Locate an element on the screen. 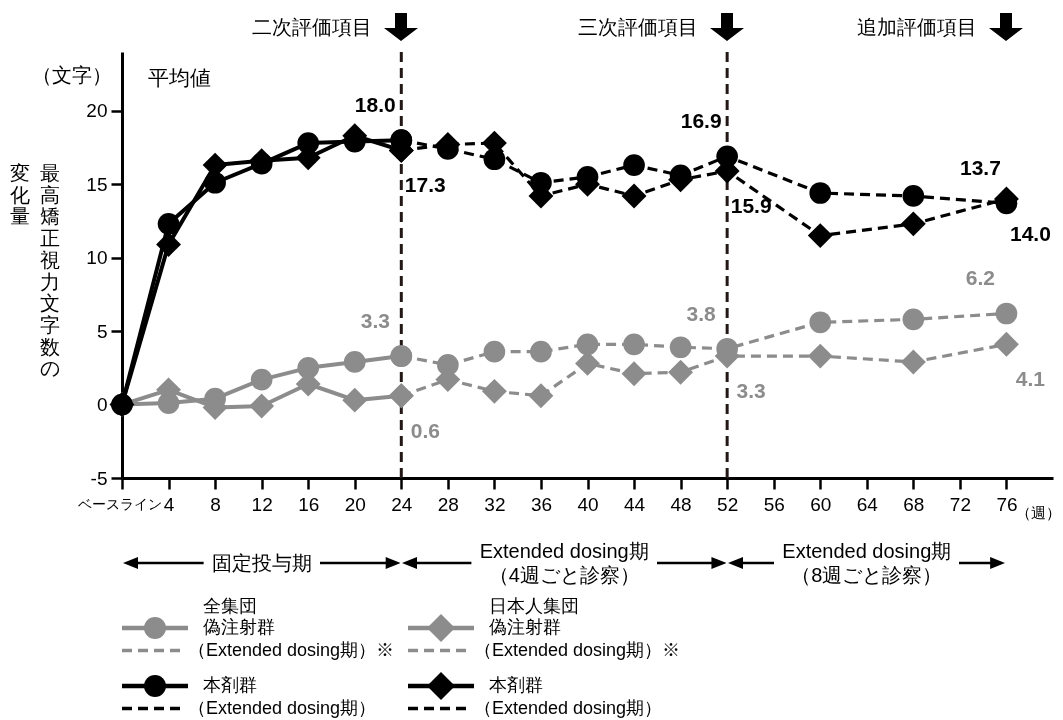  data-label: 6.2 is located at coordinates (980, 278).